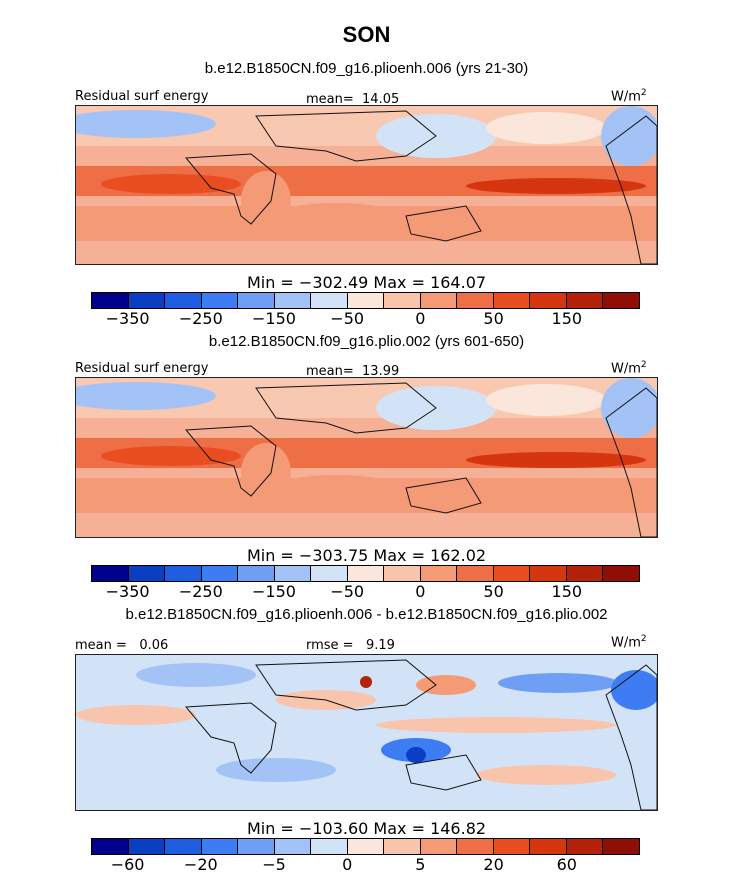 This screenshot has width=733, height=883. Describe the element at coordinates (458, 555) in the screenshot. I see `panel-2-max-value: 162.02` at that location.